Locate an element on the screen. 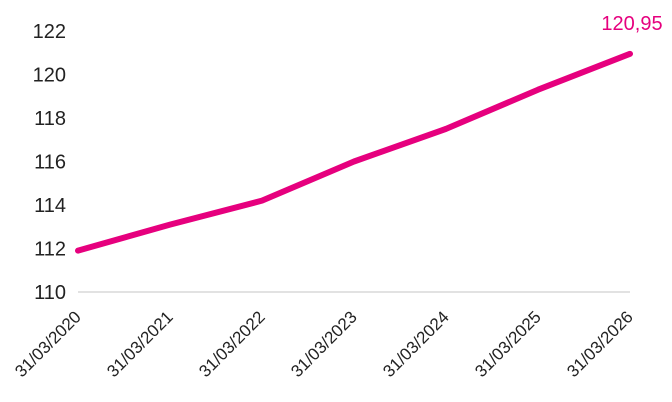 This screenshot has height=402, width=672. data-labels: 120,95 is located at coordinates (631, 24).